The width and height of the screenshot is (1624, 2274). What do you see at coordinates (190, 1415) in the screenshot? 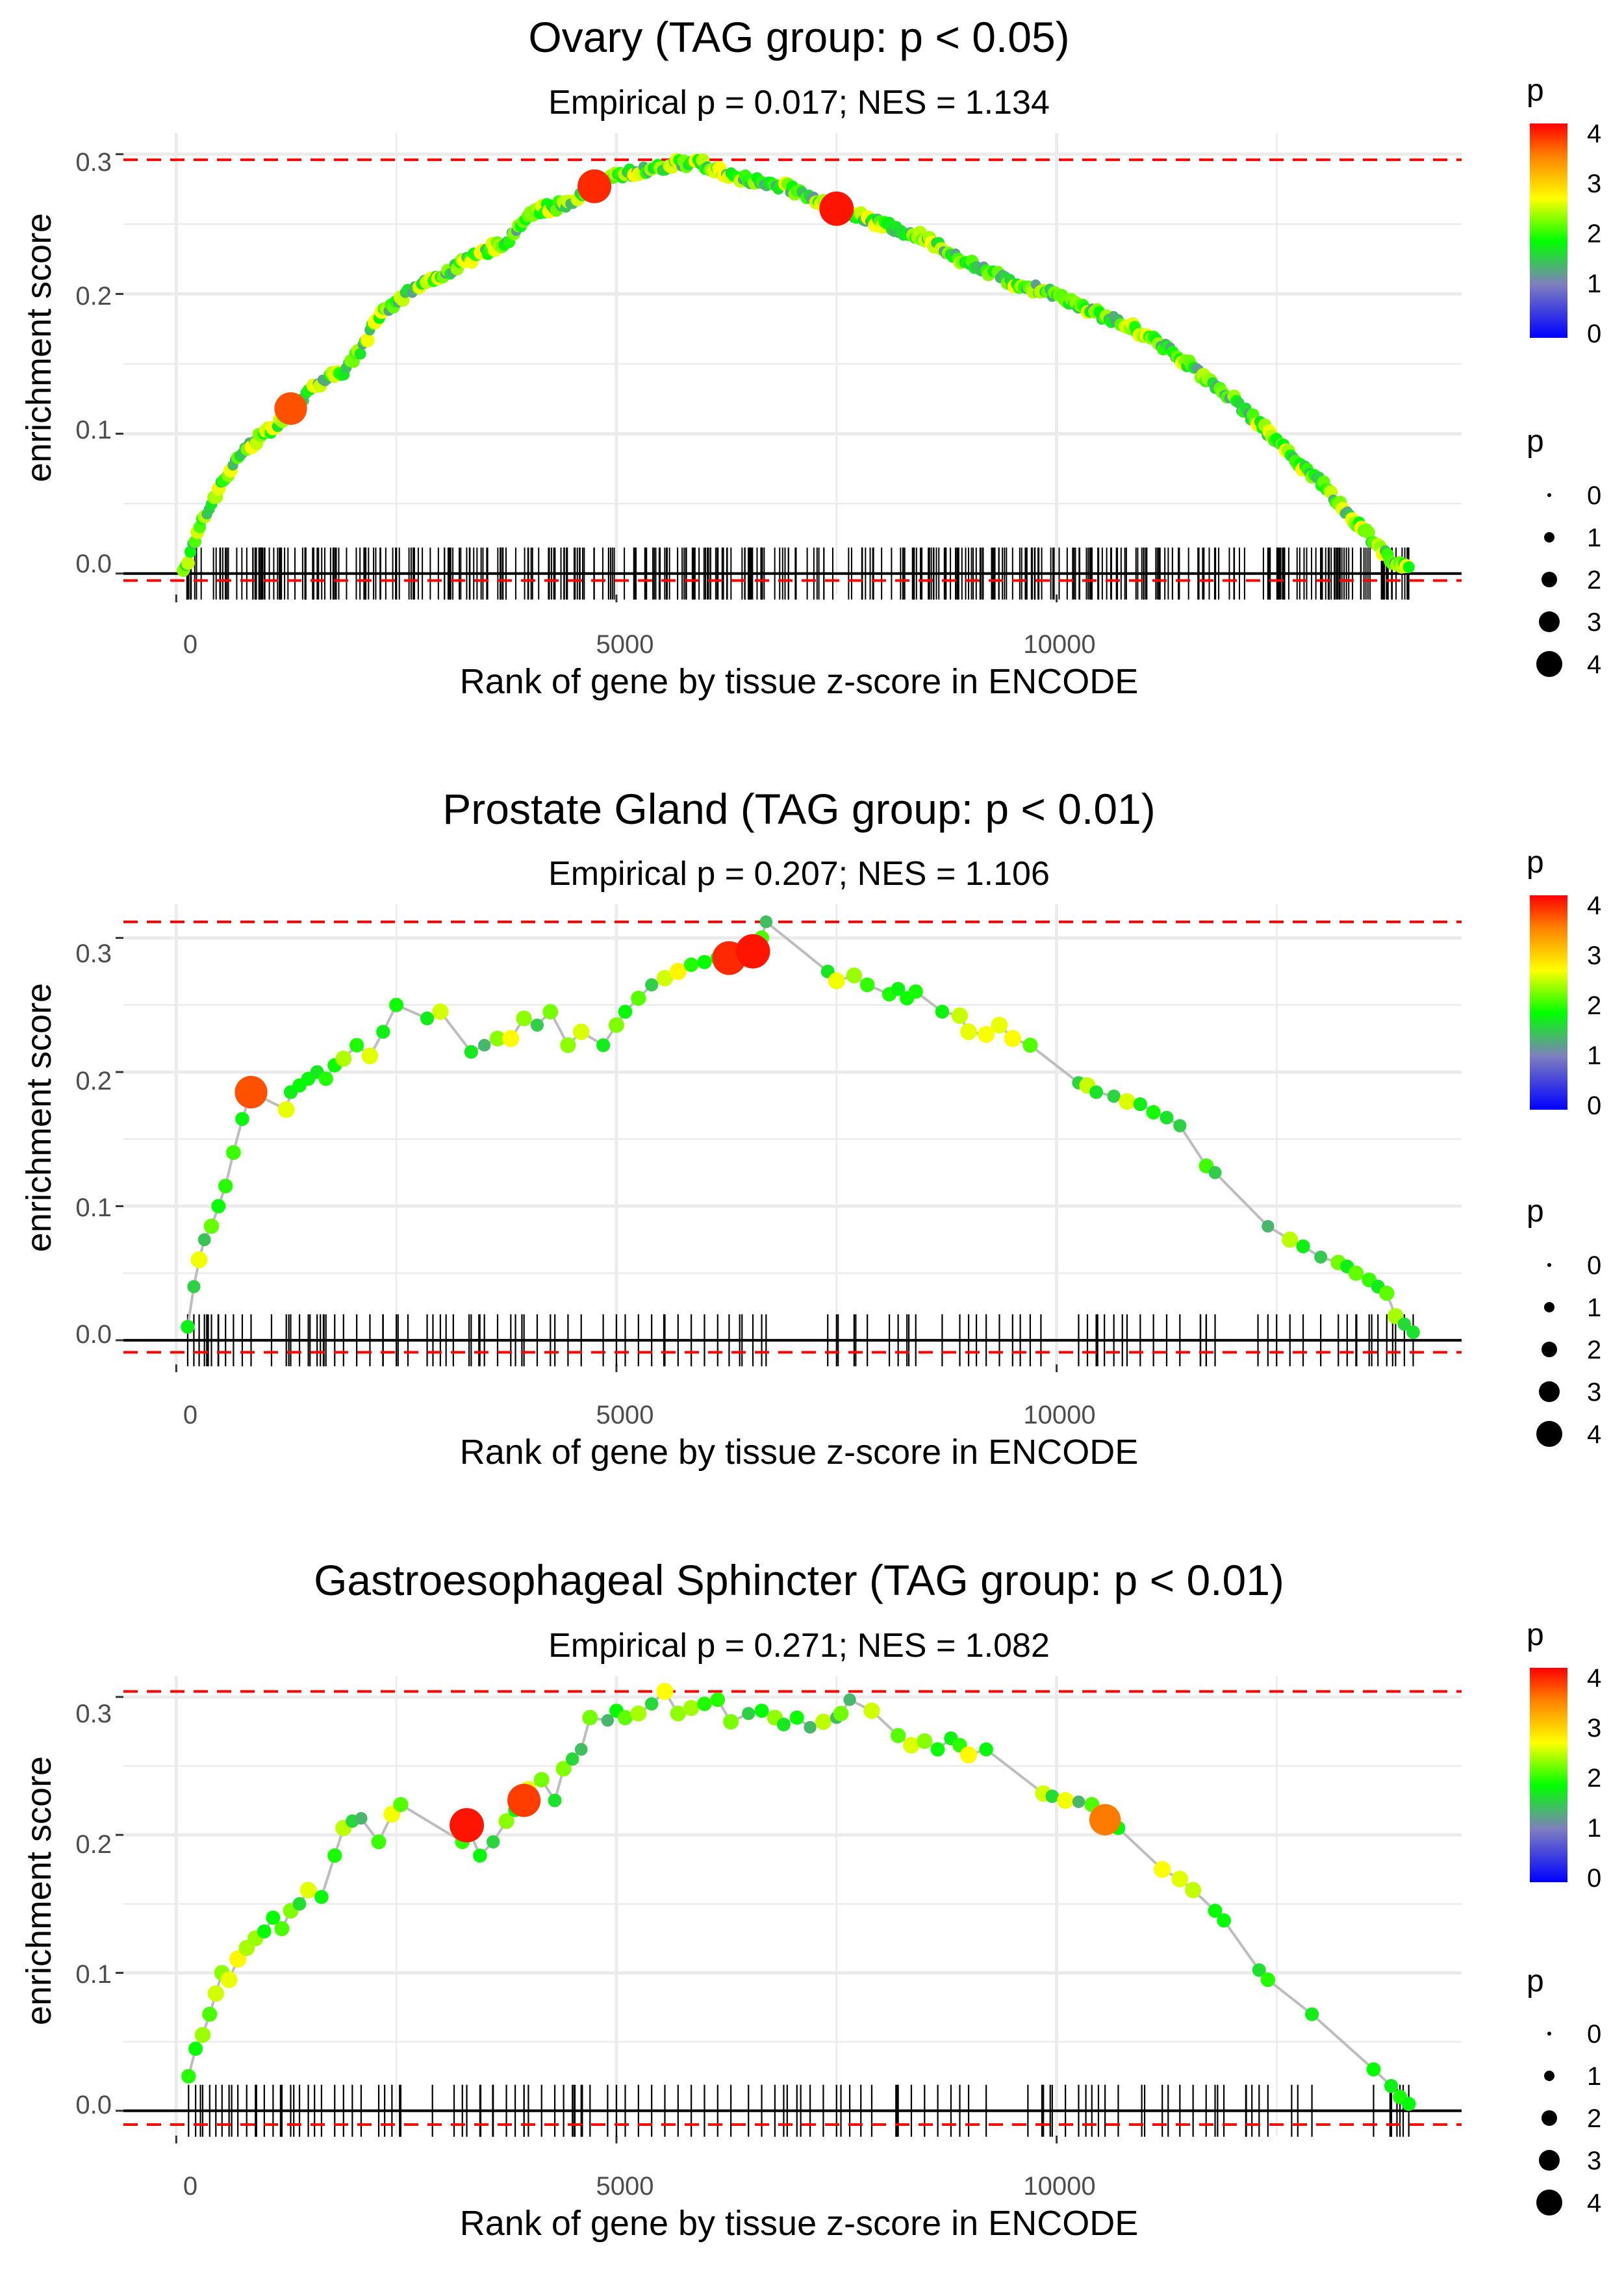
I see `x-tick-label: 0` at bounding box center [190, 1415].